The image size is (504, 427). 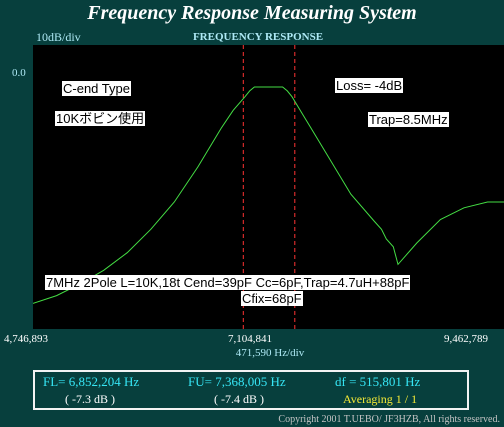 What do you see at coordinates (270, 353) in the screenshot?
I see `x-resolution-label: 471,590 Hz/div` at bounding box center [270, 353].